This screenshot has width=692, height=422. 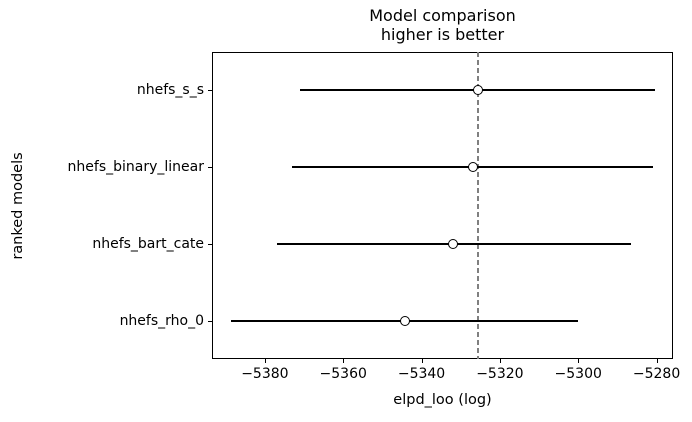 What do you see at coordinates (265, 374) in the screenshot?
I see `x-tick-label: −5380` at bounding box center [265, 374].